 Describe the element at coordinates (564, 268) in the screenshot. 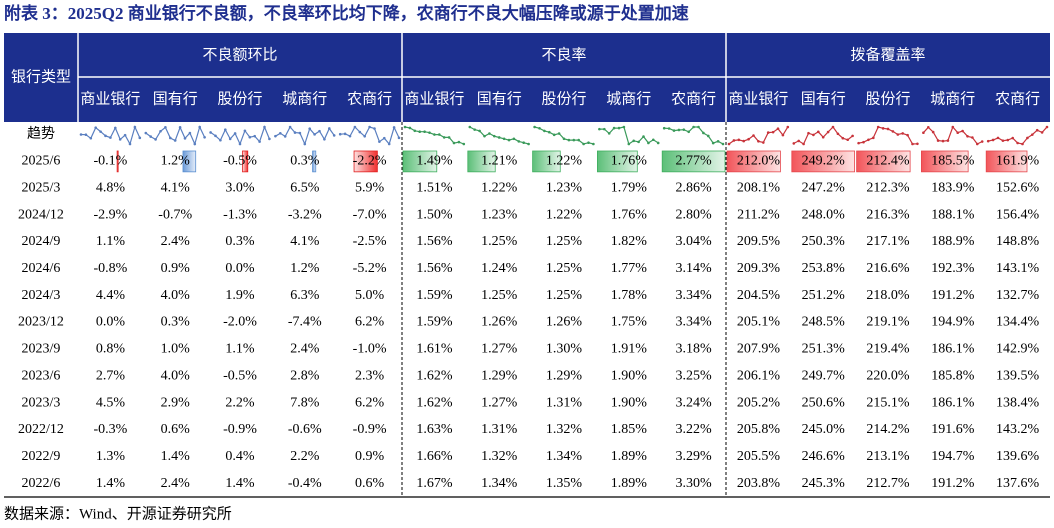

I see `cell: 1.25%` at that location.